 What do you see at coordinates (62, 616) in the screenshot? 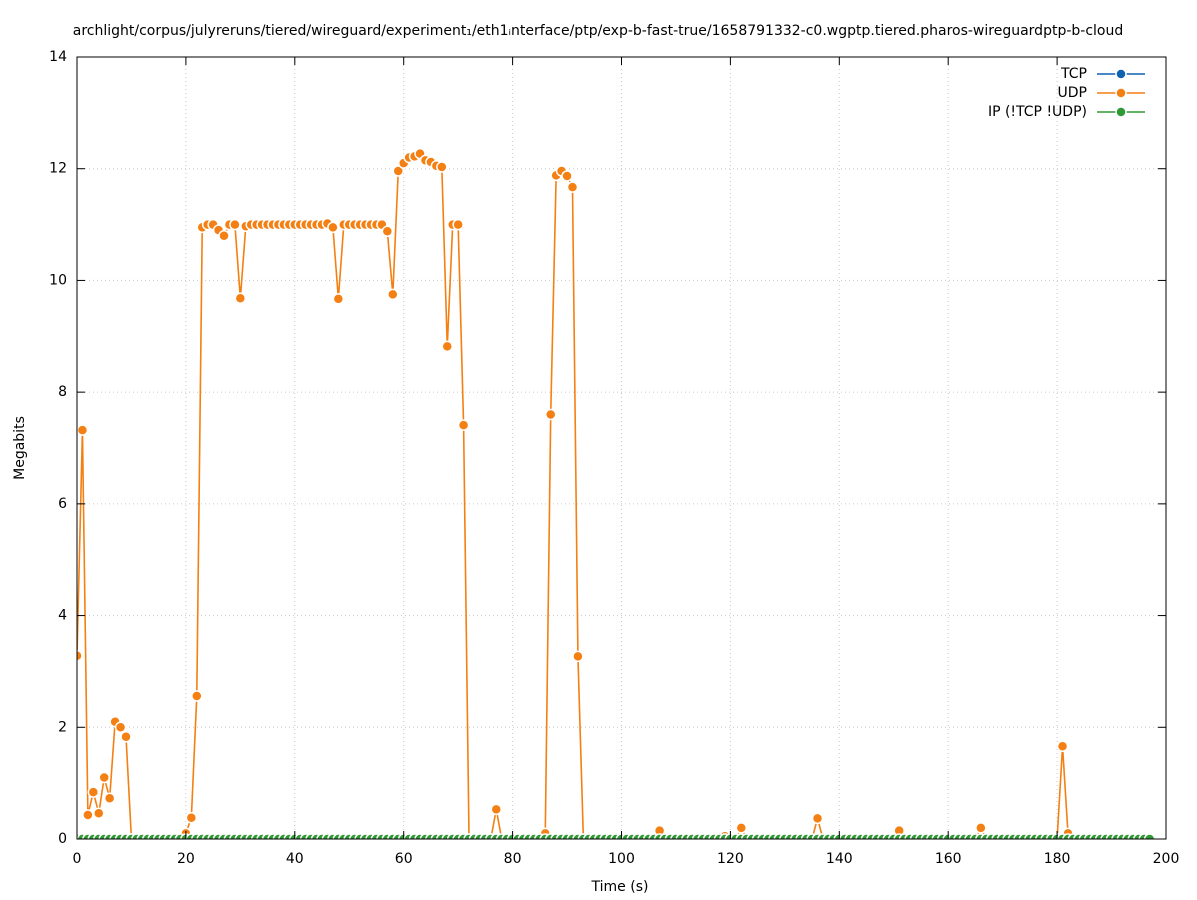
I see `y-tick-label: 4` at bounding box center [62, 616].